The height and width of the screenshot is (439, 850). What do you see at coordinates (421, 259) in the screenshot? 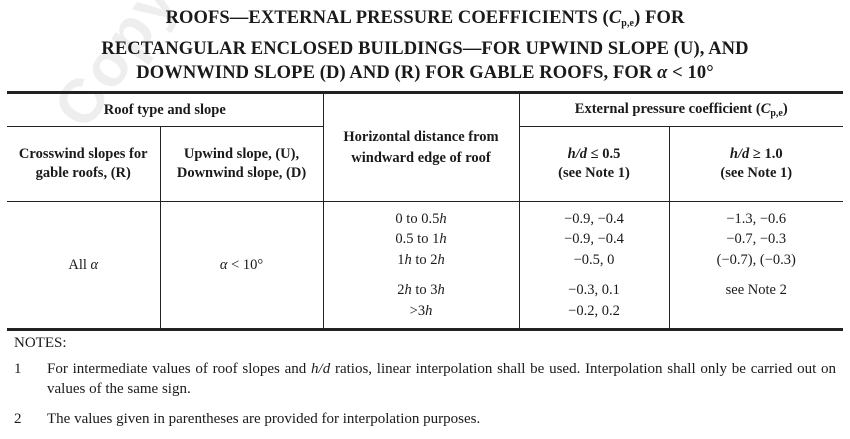
I see `distance-row: 1h to 2h` at bounding box center [421, 259].